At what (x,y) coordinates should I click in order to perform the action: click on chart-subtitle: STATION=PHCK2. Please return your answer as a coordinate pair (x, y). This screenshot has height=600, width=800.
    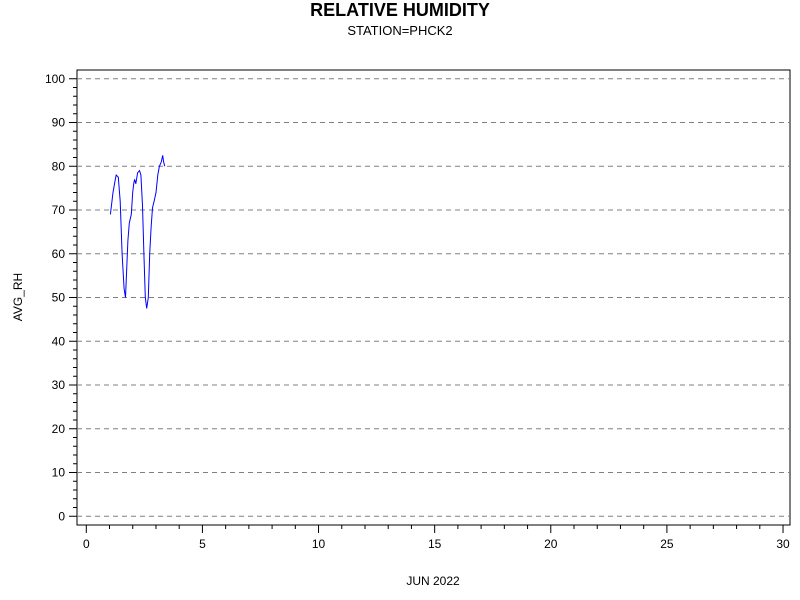
    Looking at the image, I should click on (400, 30).